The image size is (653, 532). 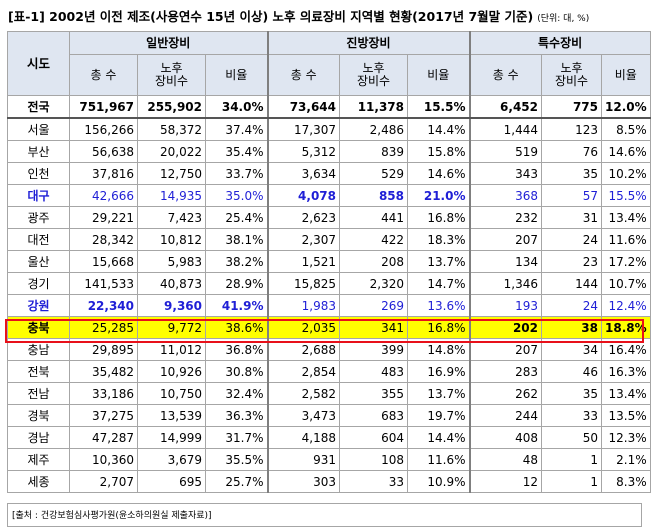 What do you see at coordinates (171, 151) in the screenshot?
I see `value-cell: 20,022` at bounding box center [171, 151].